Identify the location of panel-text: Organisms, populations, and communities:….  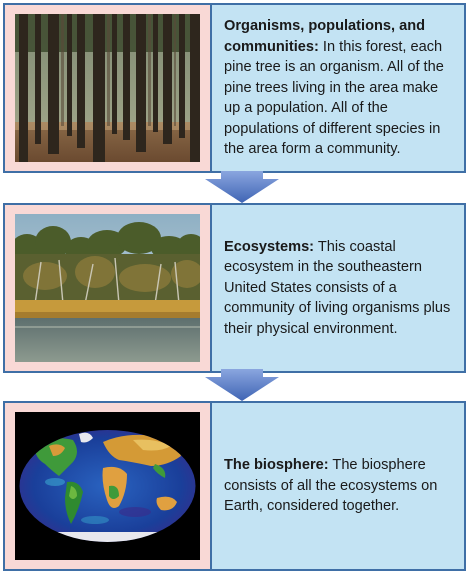
(339, 88).